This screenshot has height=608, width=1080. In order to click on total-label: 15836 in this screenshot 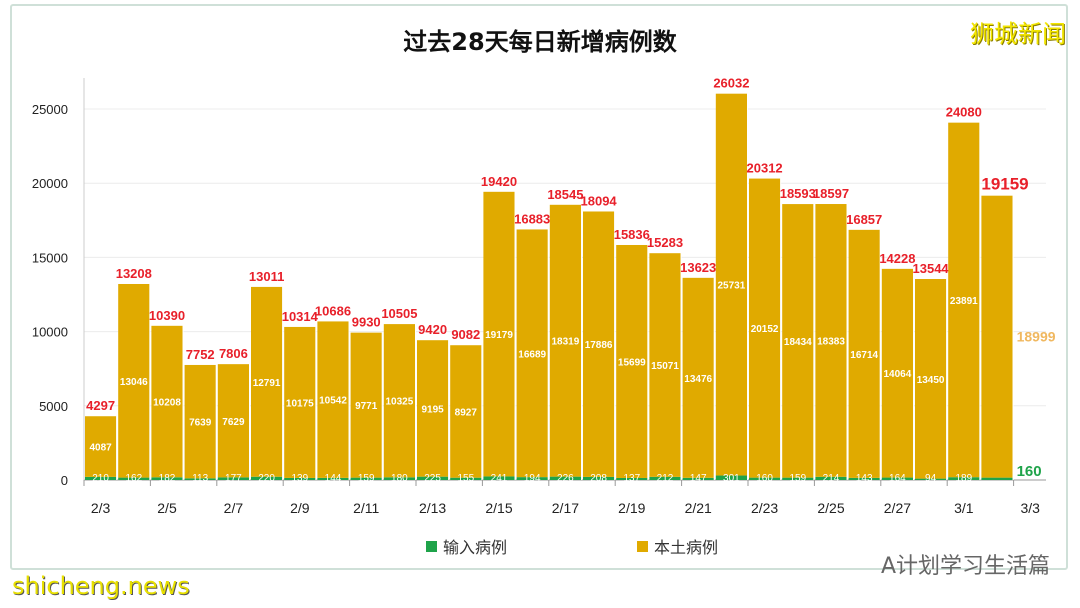, I will do `click(632, 234)`.